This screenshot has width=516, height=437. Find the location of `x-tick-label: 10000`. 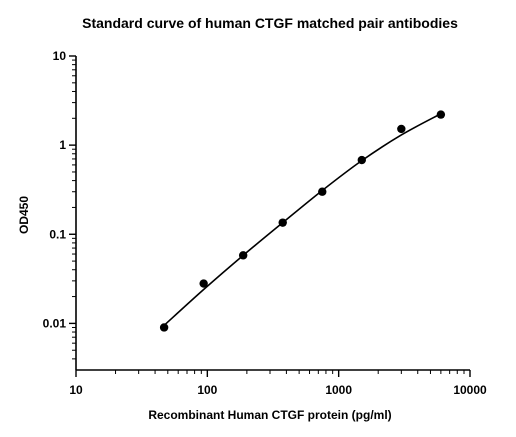

x-tick-label: 10000 is located at coordinates (470, 390).